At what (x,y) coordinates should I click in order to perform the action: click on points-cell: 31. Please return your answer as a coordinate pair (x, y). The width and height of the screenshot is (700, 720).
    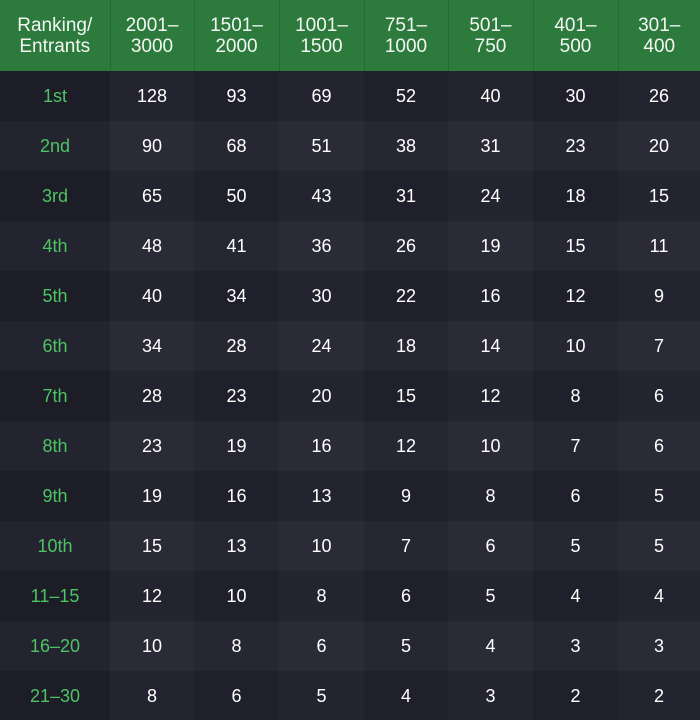
    Looking at the image, I should click on (406, 196).